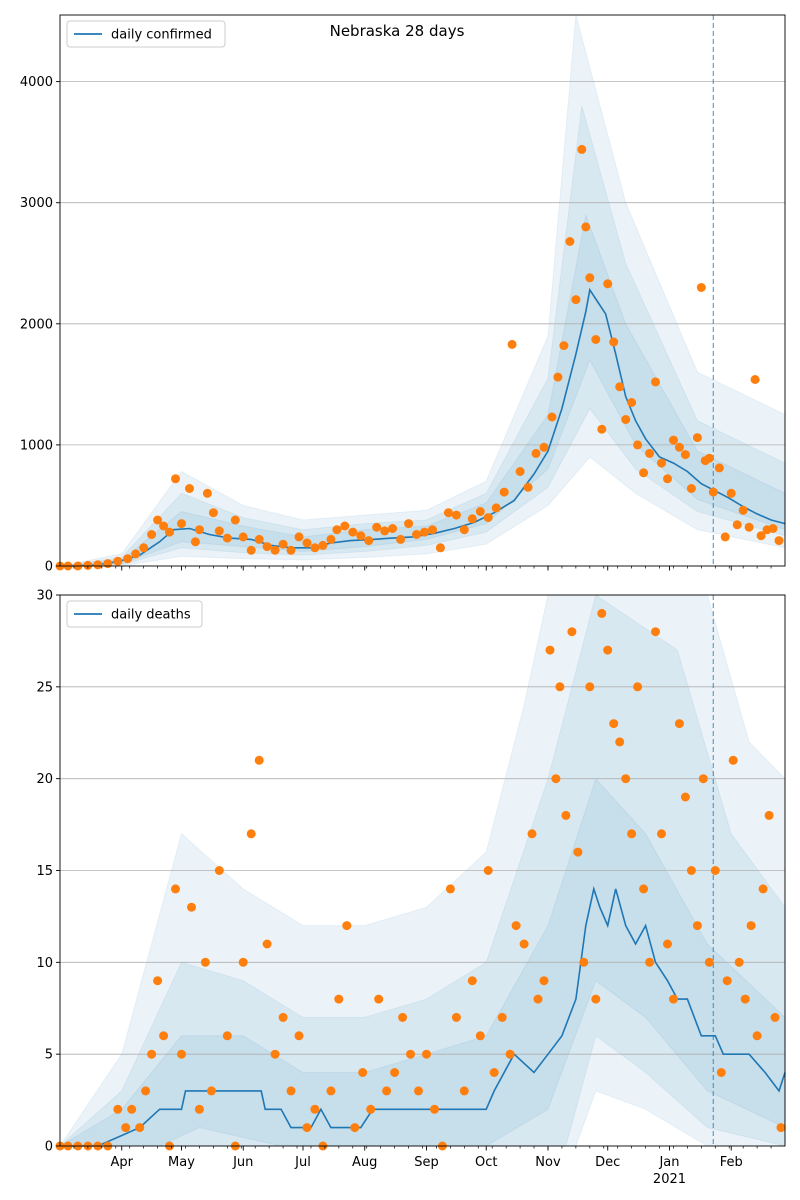  Describe the element at coordinates (146, 34) in the screenshot. I see `legend: daily confirmed` at that location.